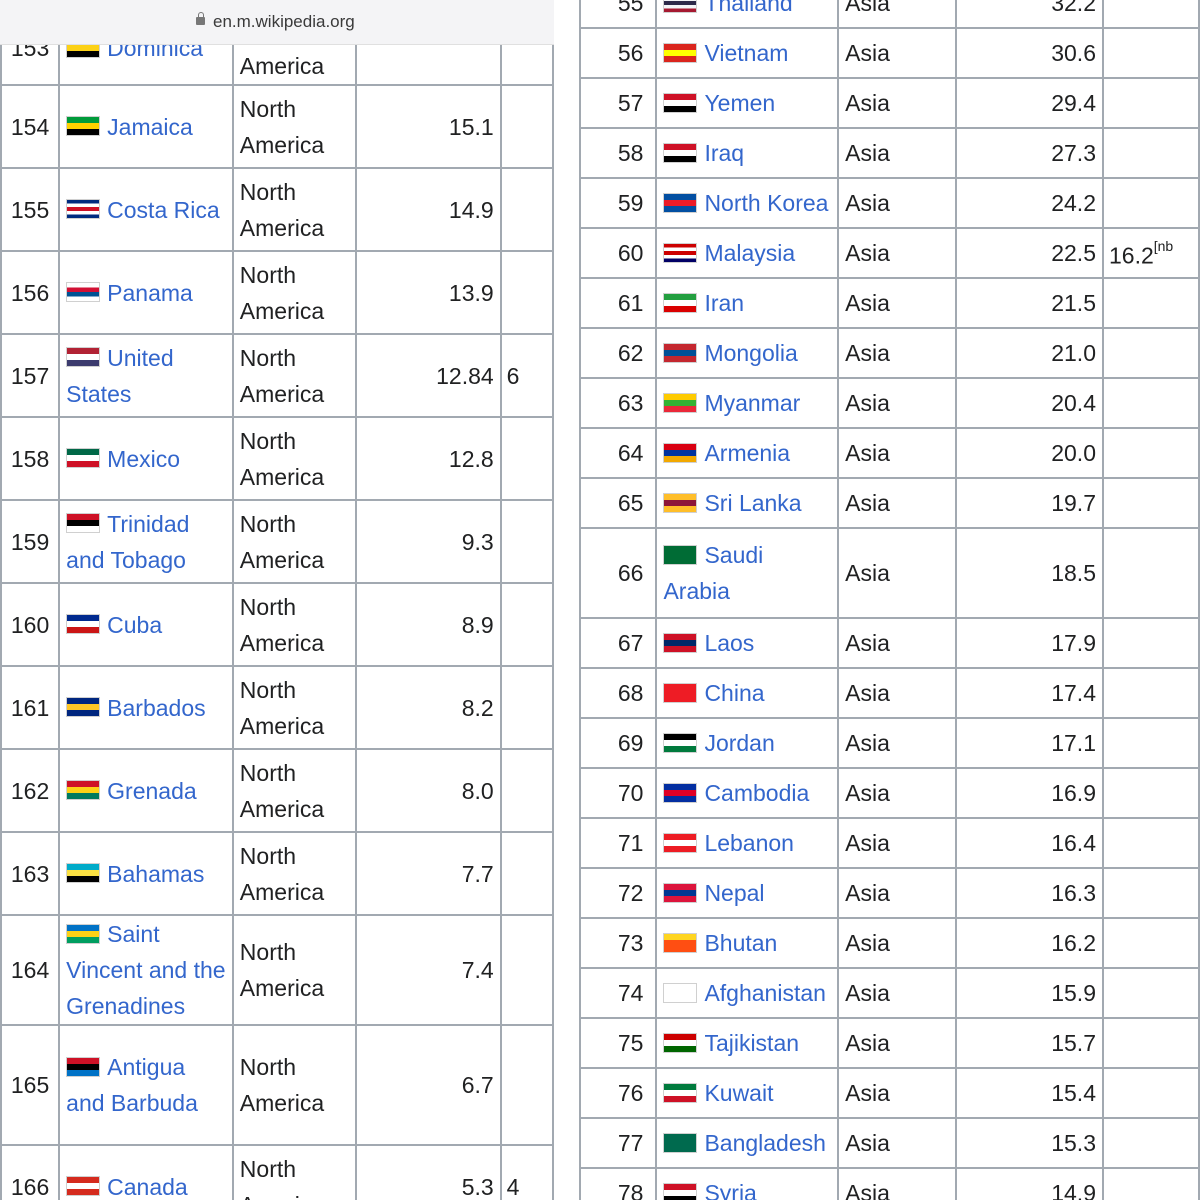  What do you see at coordinates (152, 790) in the screenshot?
I see `country-link: Grenada` at bounding box center [152, 790].